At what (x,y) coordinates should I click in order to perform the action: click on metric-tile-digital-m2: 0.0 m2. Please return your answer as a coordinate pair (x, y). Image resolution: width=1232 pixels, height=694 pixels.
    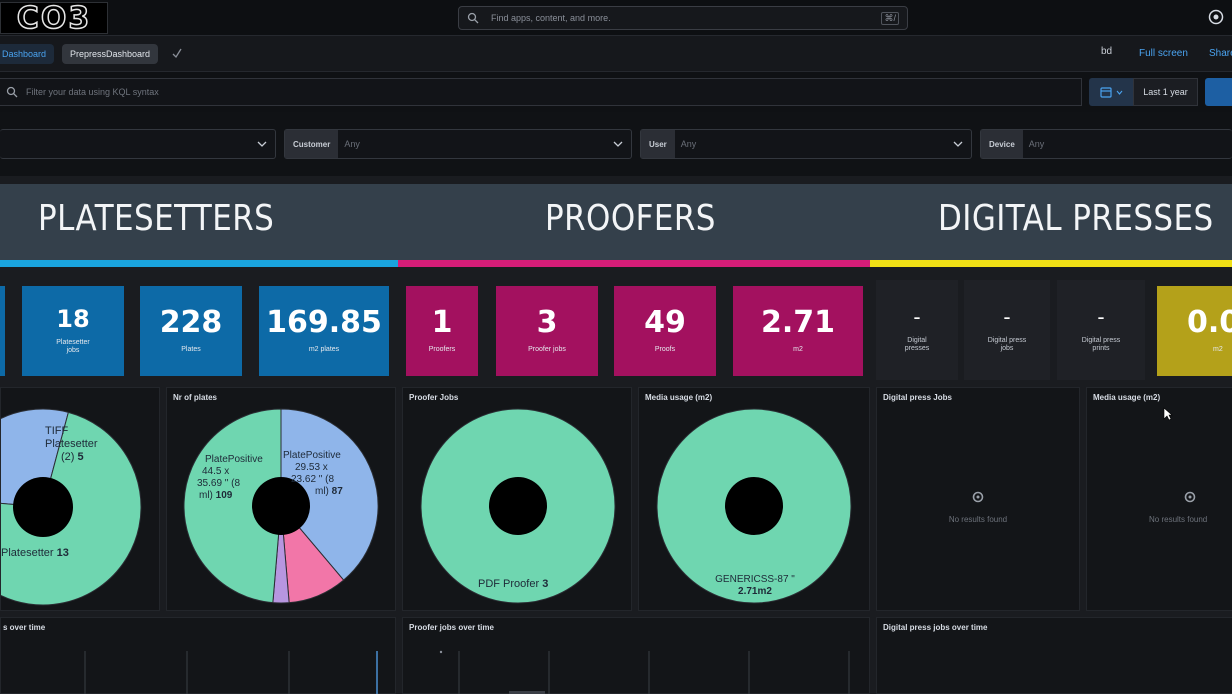
    Looking at the image, I should click on (1194, 331).